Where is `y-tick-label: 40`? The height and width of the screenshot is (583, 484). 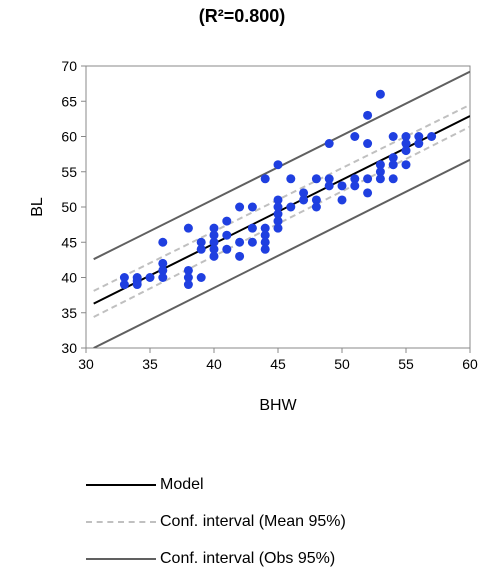 y-tick-label: 40 is located at coordinates (69, 278).